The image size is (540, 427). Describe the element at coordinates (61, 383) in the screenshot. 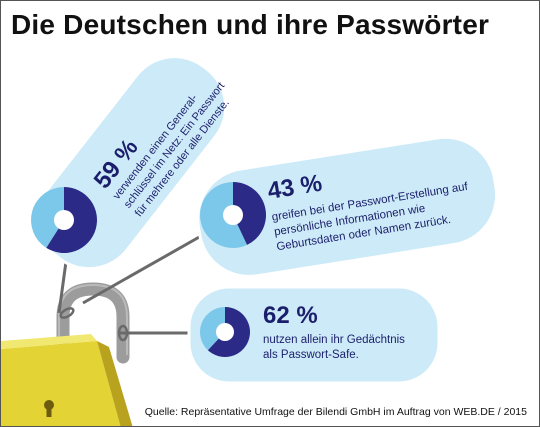

I see `lock-body` at that location.